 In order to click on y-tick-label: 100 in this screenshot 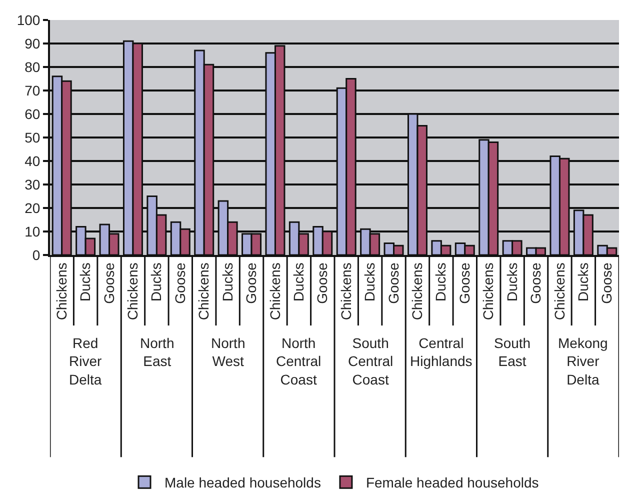, I will do `click(28, 20)`.